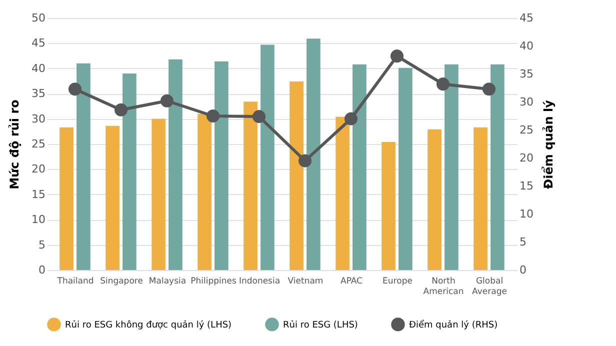 The image size is (616, 346). I want to click on y-tick-label: 35, so click(39, 93).